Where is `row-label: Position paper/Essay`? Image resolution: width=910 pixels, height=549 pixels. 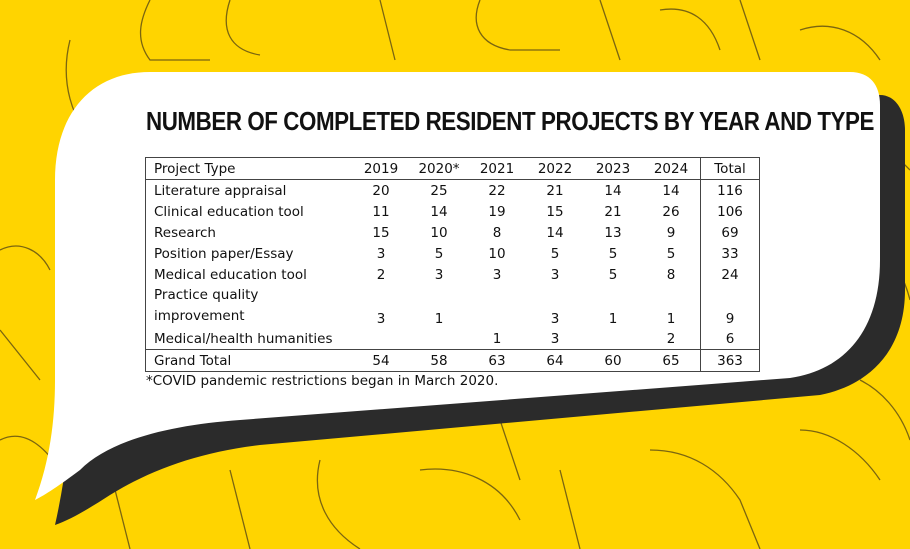
row-label: Position paper/Essay is located at coordinates (224, 253).